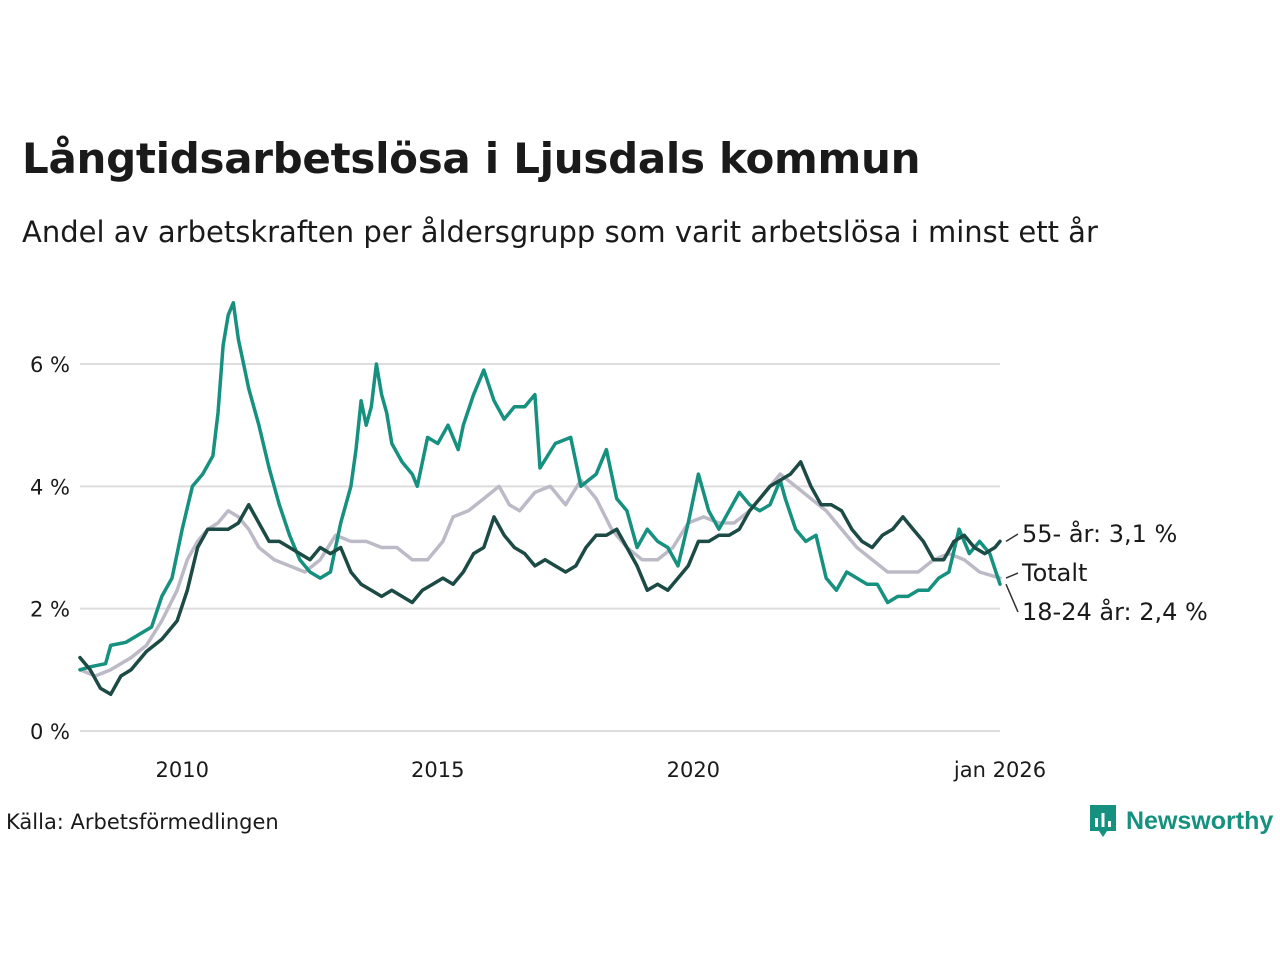  I want to click on series-label: 55- år: 3,1 %, so click(1099, 533).